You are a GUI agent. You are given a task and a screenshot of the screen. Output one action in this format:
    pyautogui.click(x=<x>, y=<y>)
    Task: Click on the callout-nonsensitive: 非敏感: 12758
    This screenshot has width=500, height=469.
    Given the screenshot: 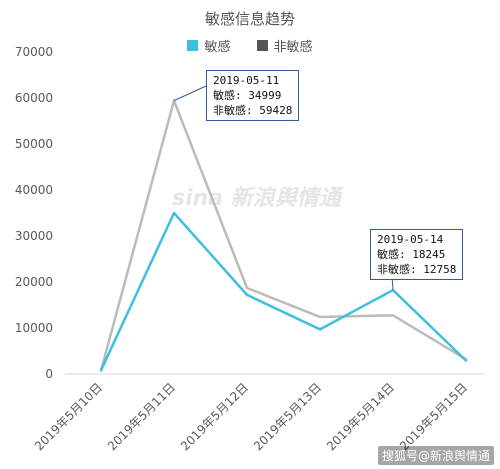 What is the action you would take?
    pyautogui.click(x=417, y=269)
    